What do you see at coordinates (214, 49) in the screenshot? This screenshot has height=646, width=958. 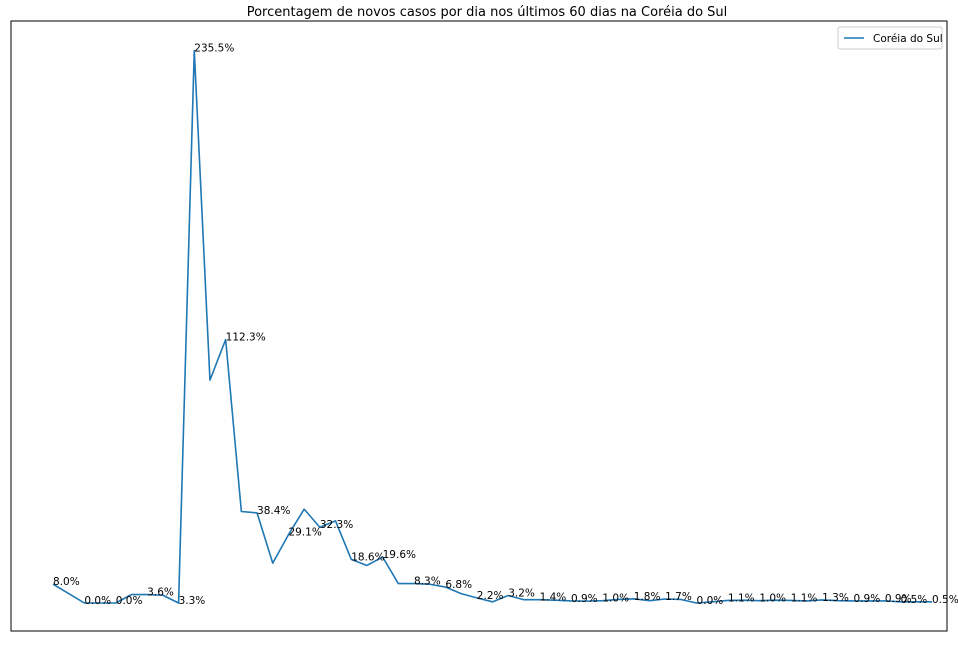 I see `data-label: 235.5%` at bounding box center [214, 49].